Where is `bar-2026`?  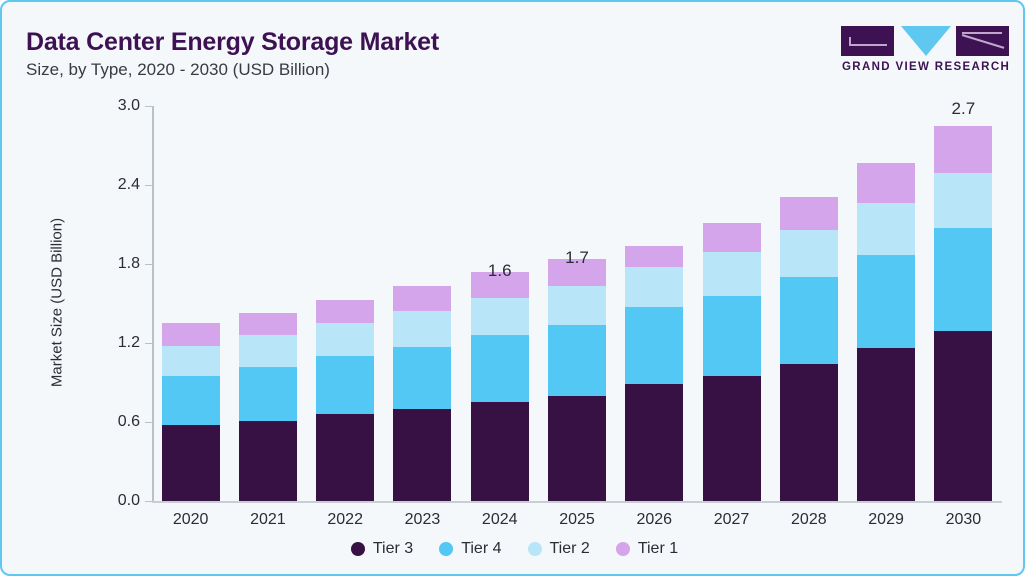
bar-2026 is located at coordinates (654, 303).